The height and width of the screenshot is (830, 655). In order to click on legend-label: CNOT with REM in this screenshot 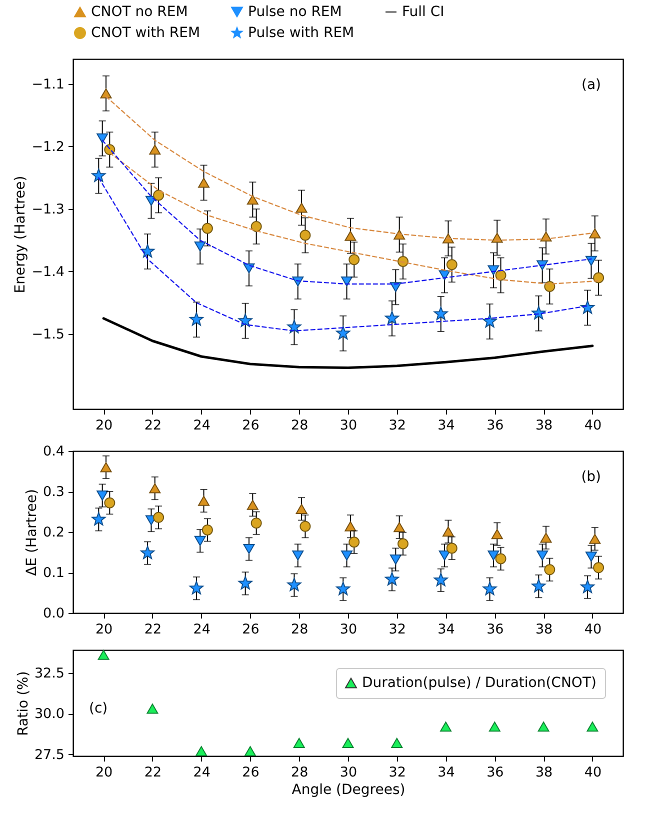, I will do `click(145, 33)`.